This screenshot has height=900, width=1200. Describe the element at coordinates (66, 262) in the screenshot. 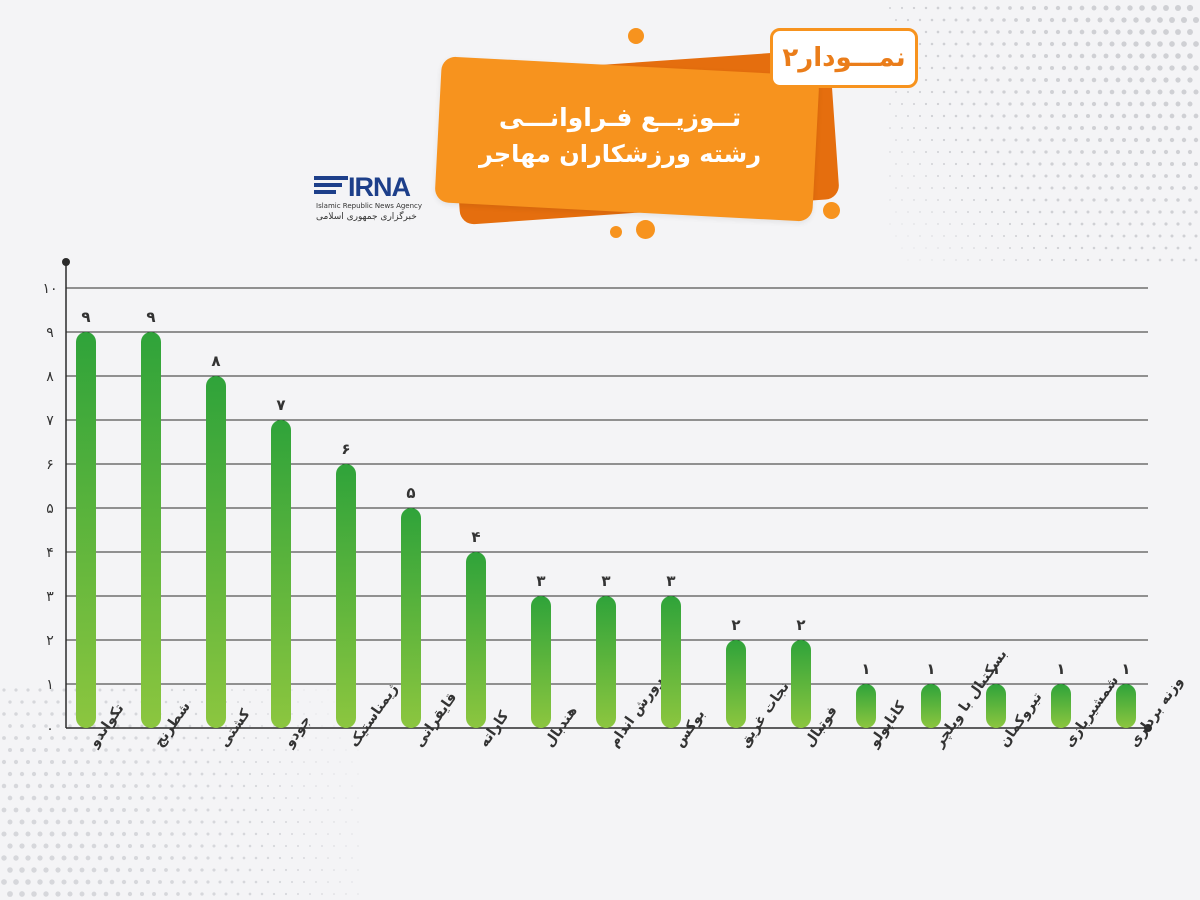

I see `y-axis-end-dot` at that location.